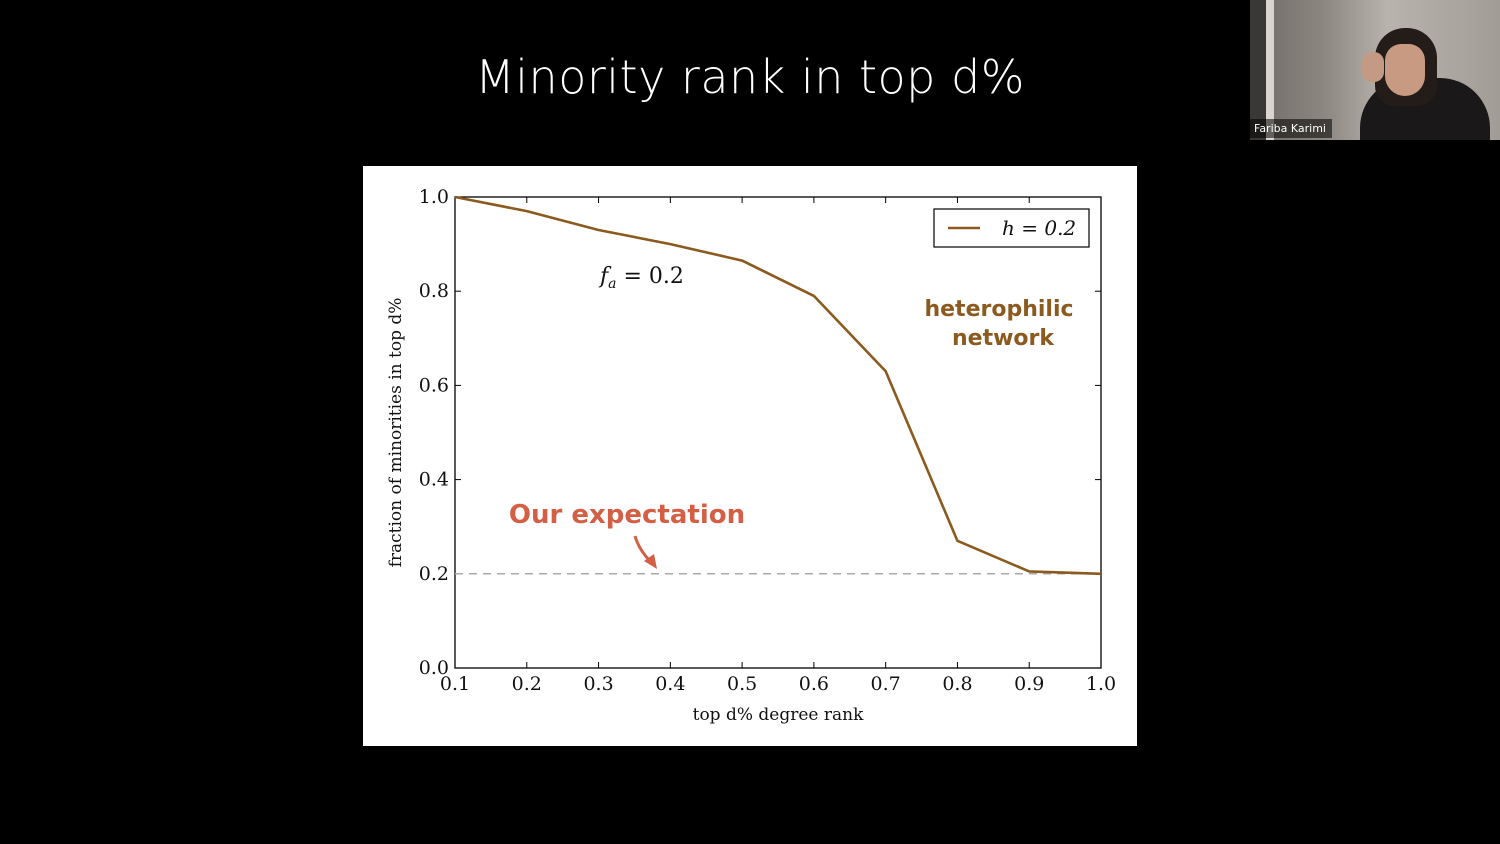  I want to click on x-tick-label: 0.5, so click(742, 684).